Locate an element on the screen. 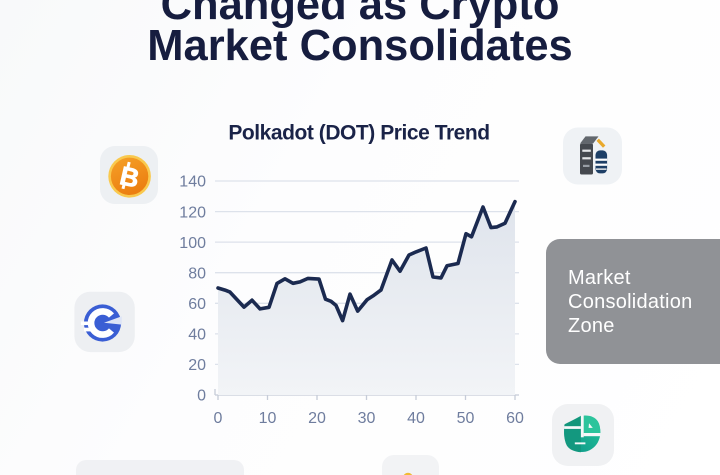  svg-text: 30 is located at coordinates (367, 418).